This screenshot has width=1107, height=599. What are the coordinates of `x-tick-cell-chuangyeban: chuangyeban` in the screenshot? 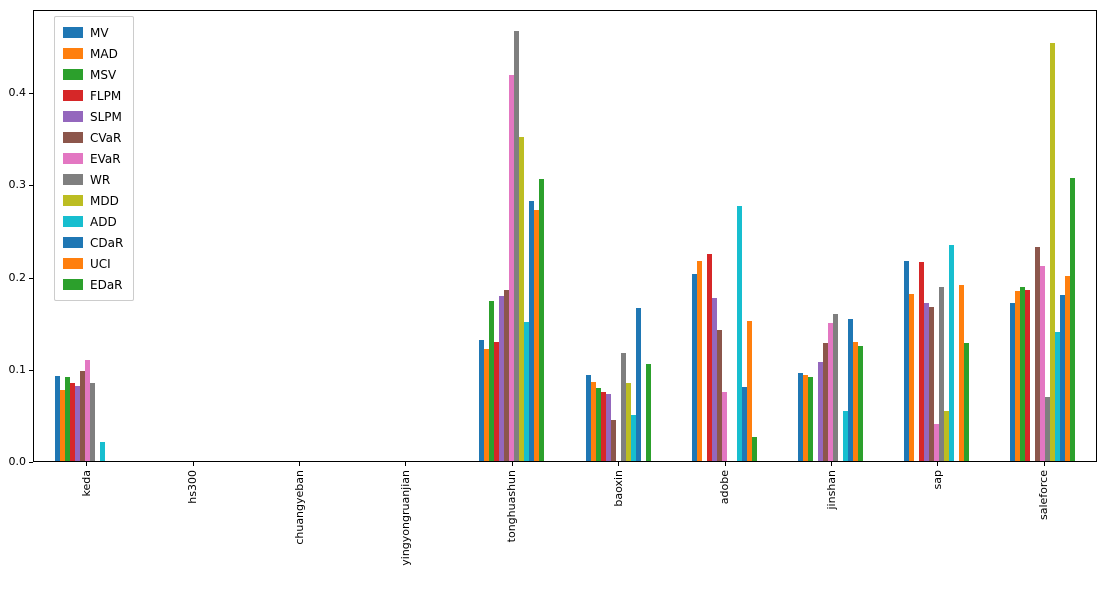 It's located at (299, 534).